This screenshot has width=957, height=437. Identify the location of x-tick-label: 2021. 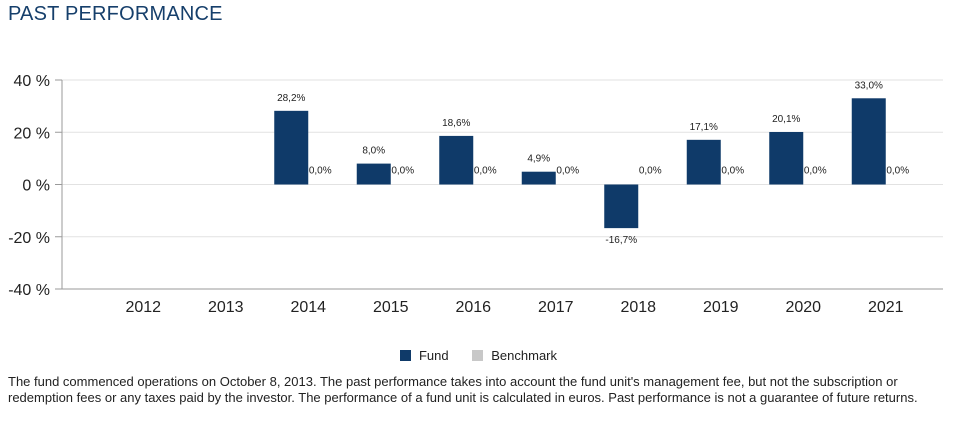
(886, 307).